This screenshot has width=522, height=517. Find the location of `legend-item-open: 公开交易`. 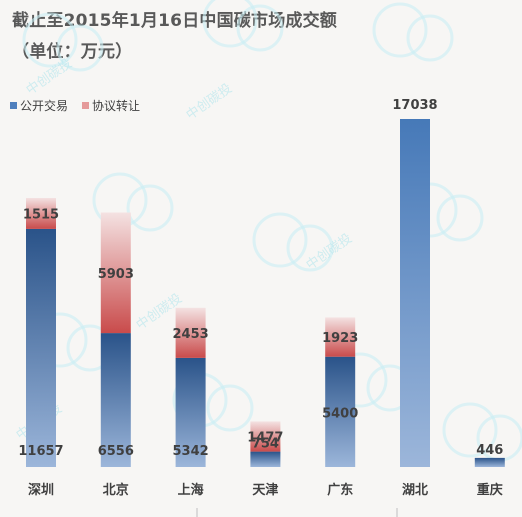

legend-item-open: 公开交易 is located at coordinates (39, 105).